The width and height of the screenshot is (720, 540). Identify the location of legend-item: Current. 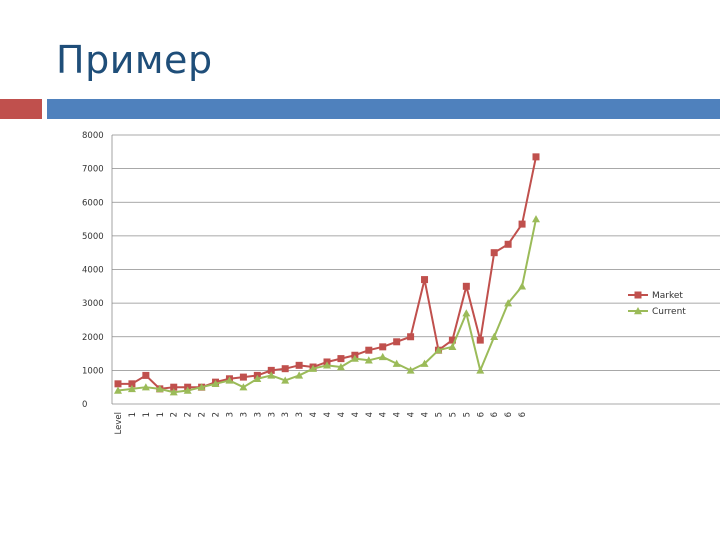
(657, 312).